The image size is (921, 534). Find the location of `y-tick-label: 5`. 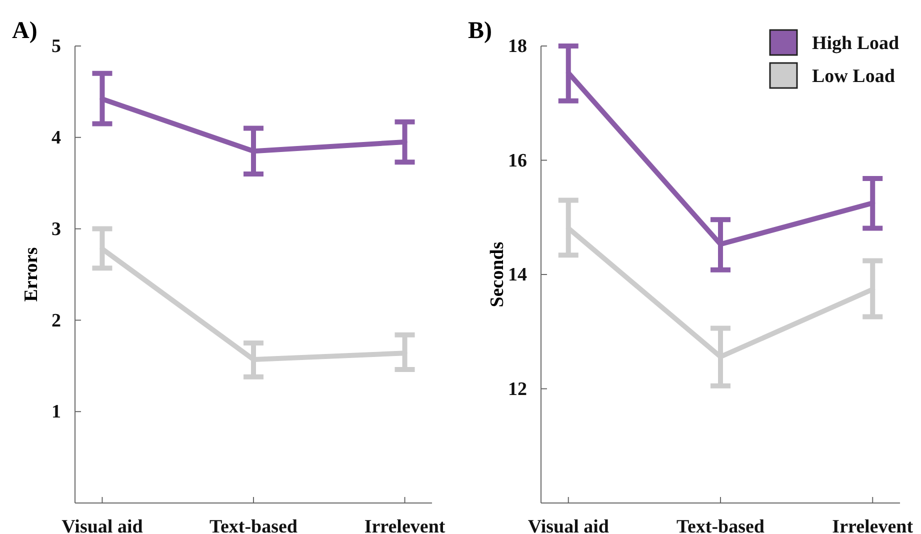

y-tick-label: 5 is located at coordinates (56, 47).